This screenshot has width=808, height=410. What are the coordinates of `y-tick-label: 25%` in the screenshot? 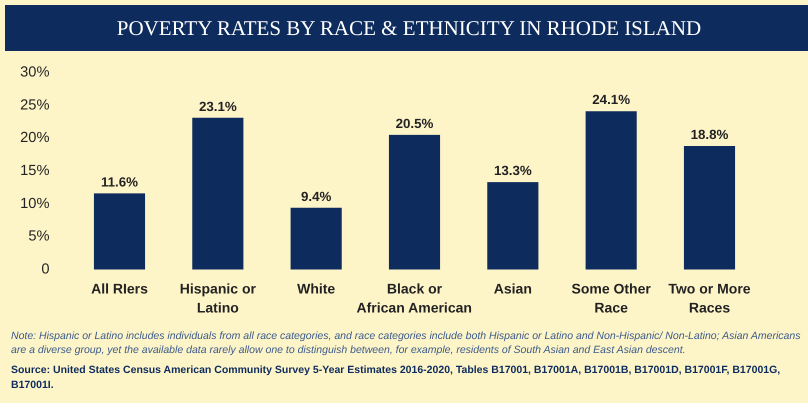 It's located at (35, 105).